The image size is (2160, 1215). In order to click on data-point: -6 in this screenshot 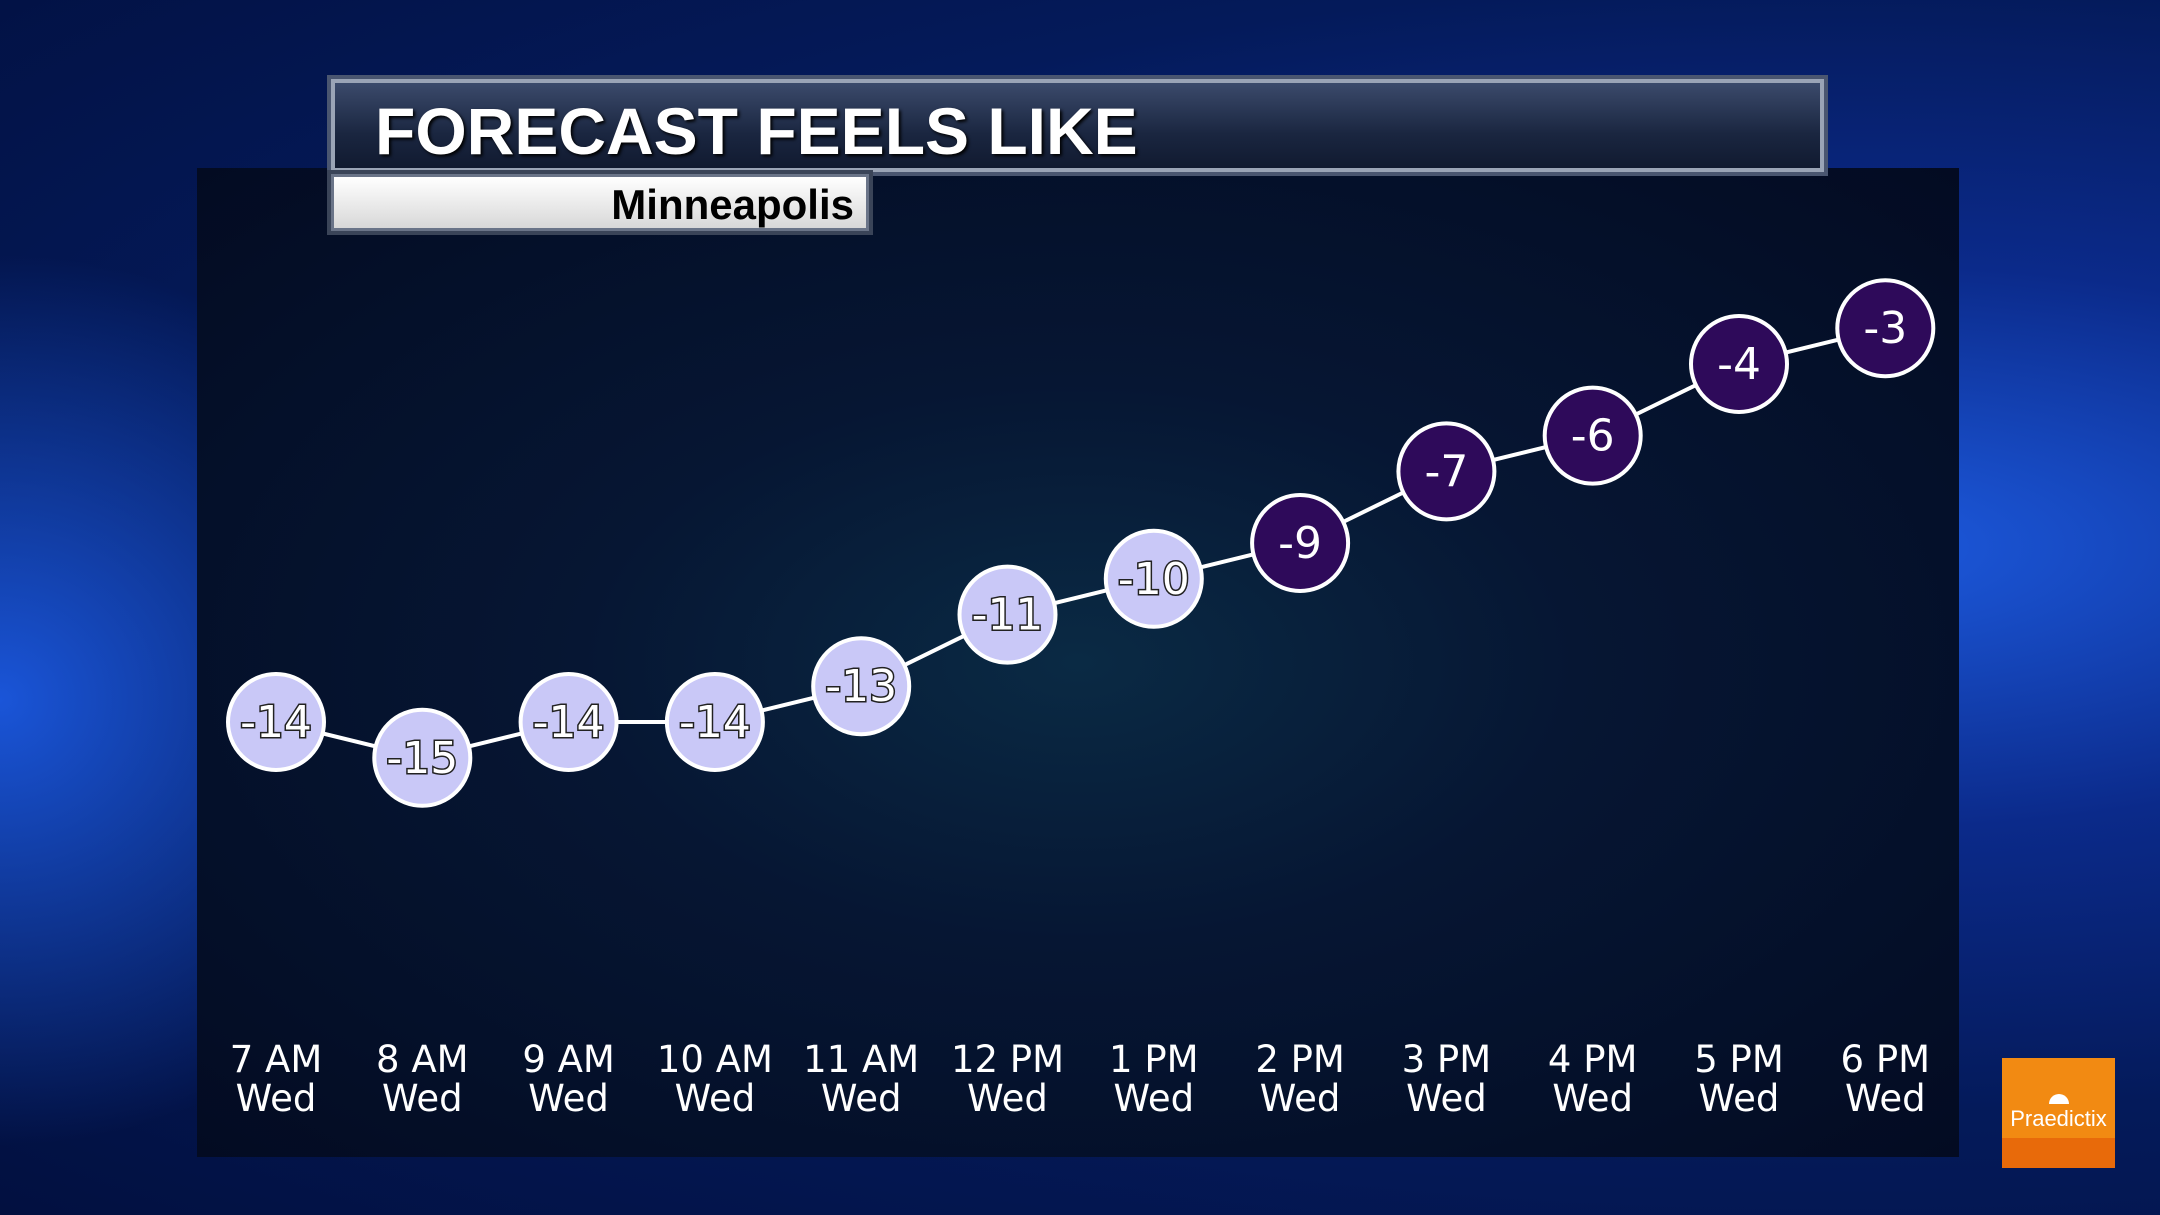, I will do `click(1592, 435)`.